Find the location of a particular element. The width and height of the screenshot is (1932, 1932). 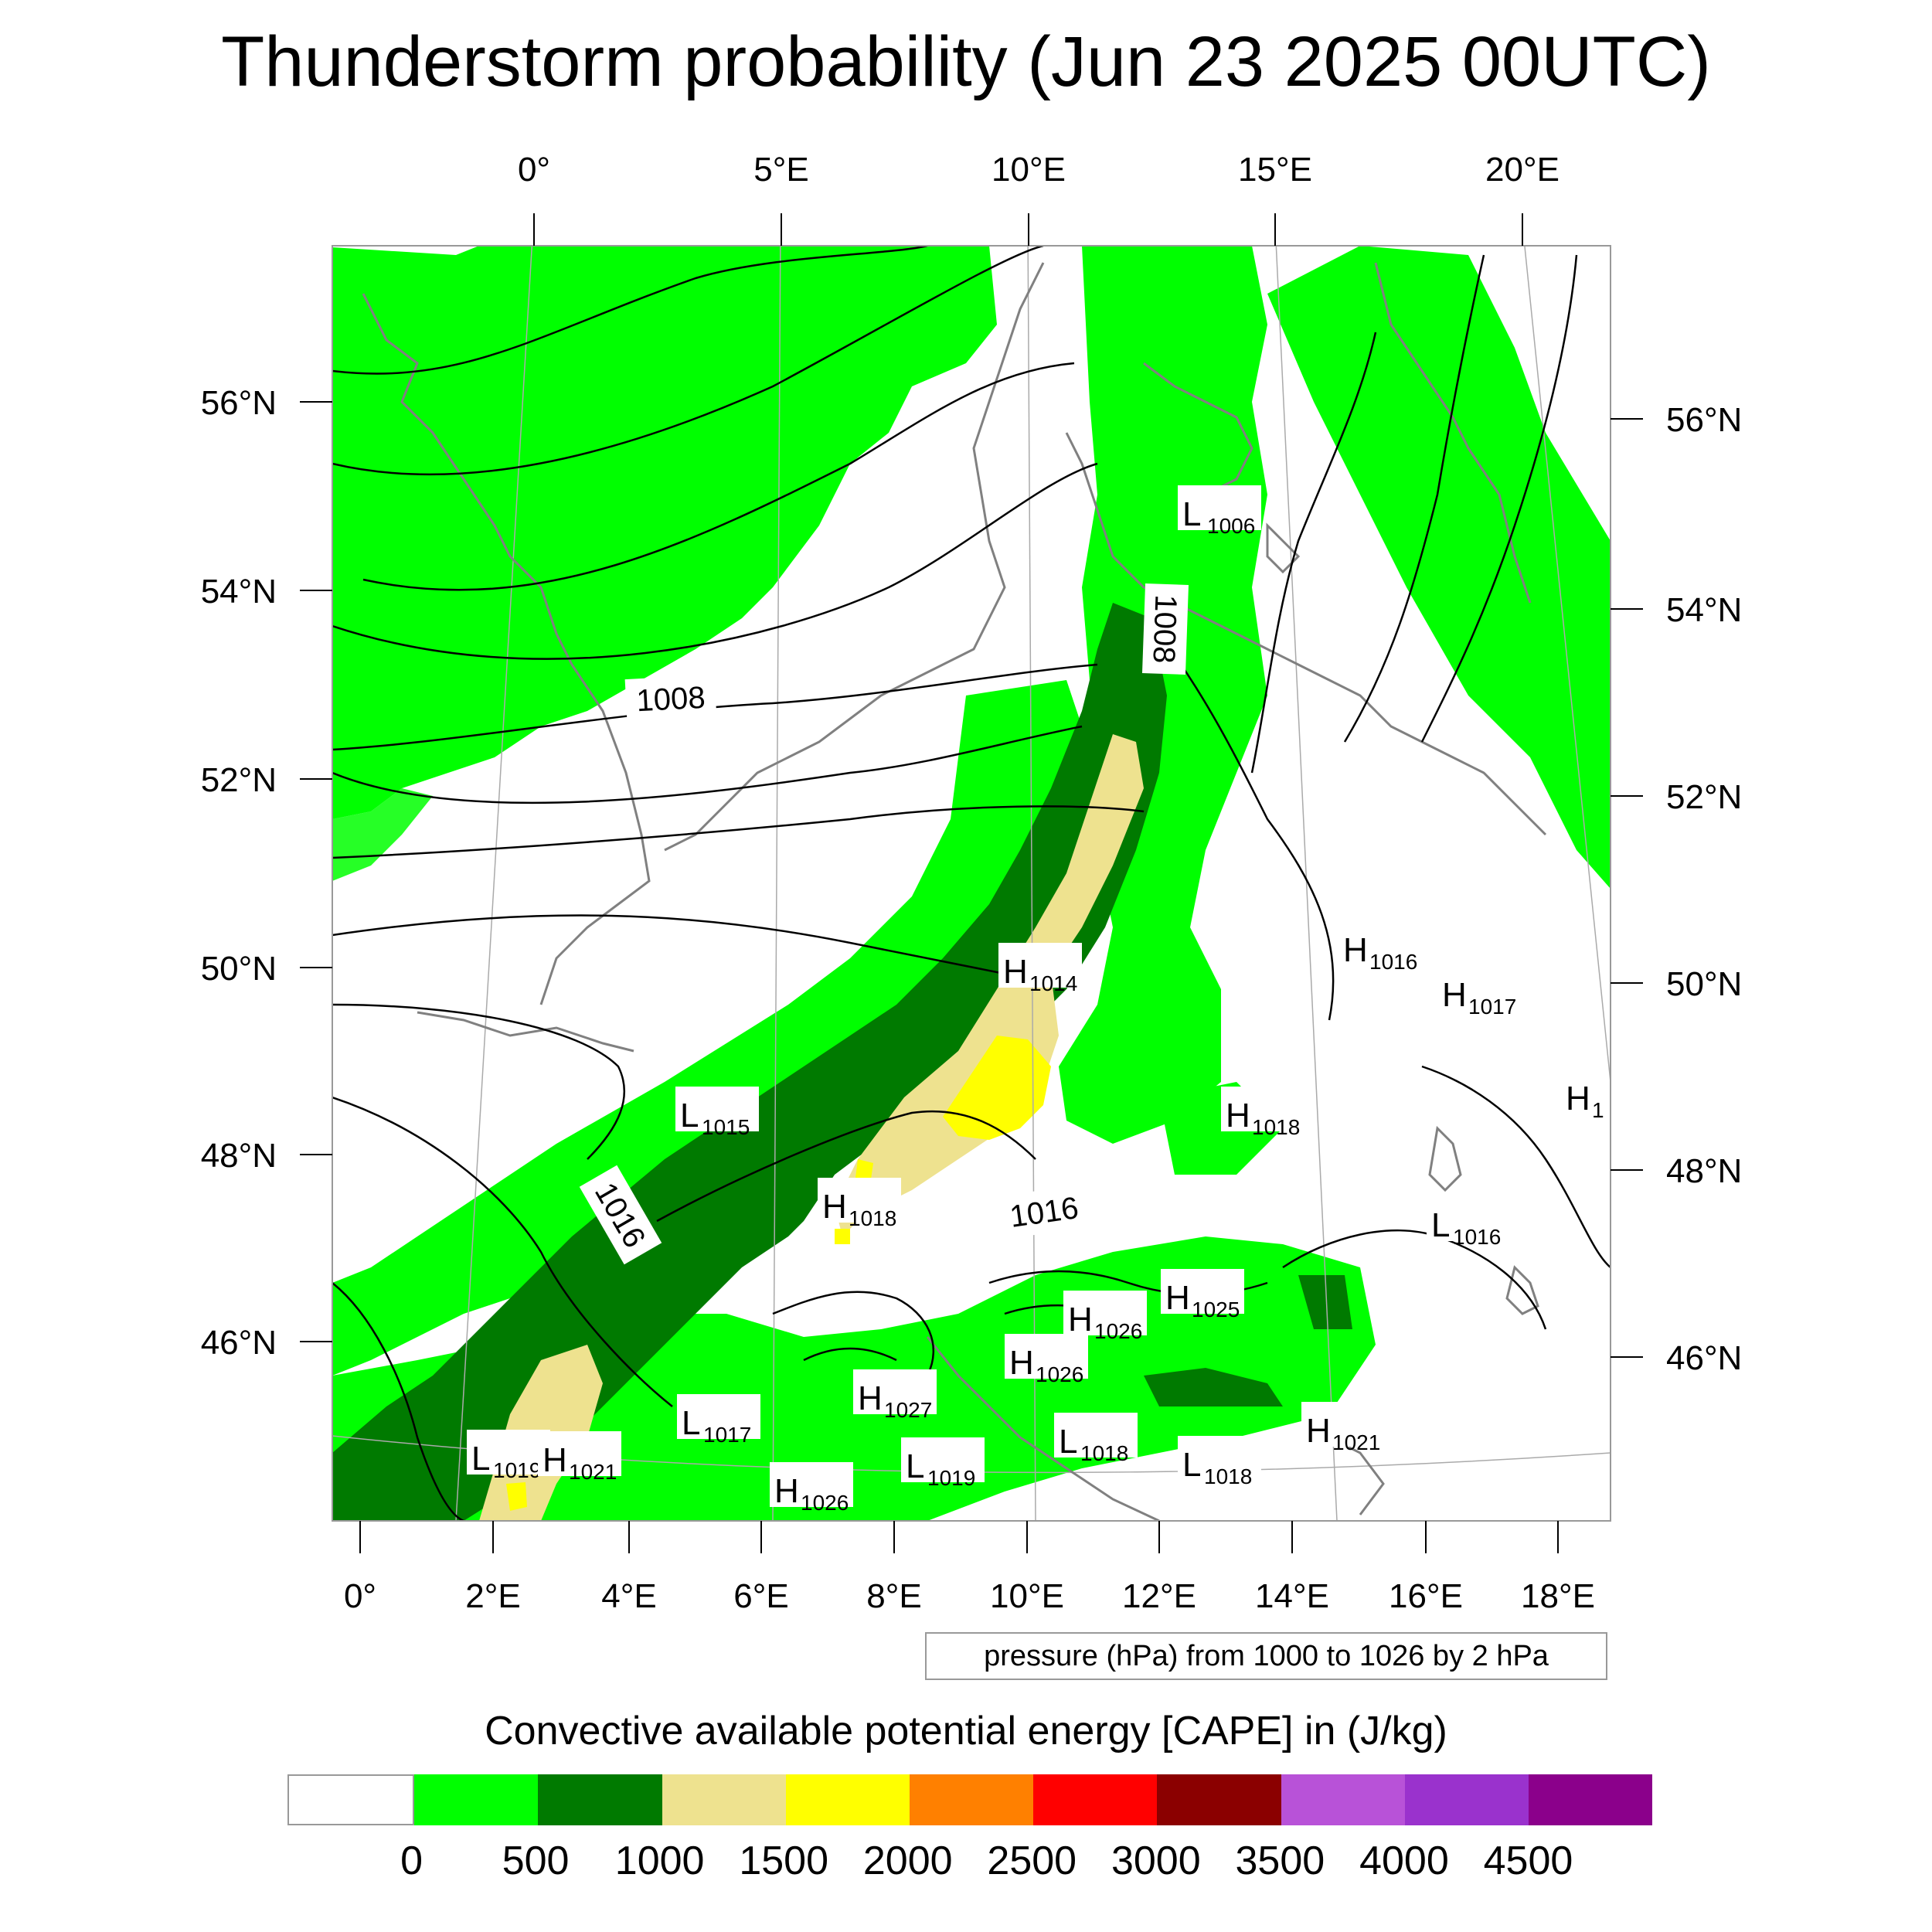

centre-value: 1025 is located at coordinates (1216, 1310).